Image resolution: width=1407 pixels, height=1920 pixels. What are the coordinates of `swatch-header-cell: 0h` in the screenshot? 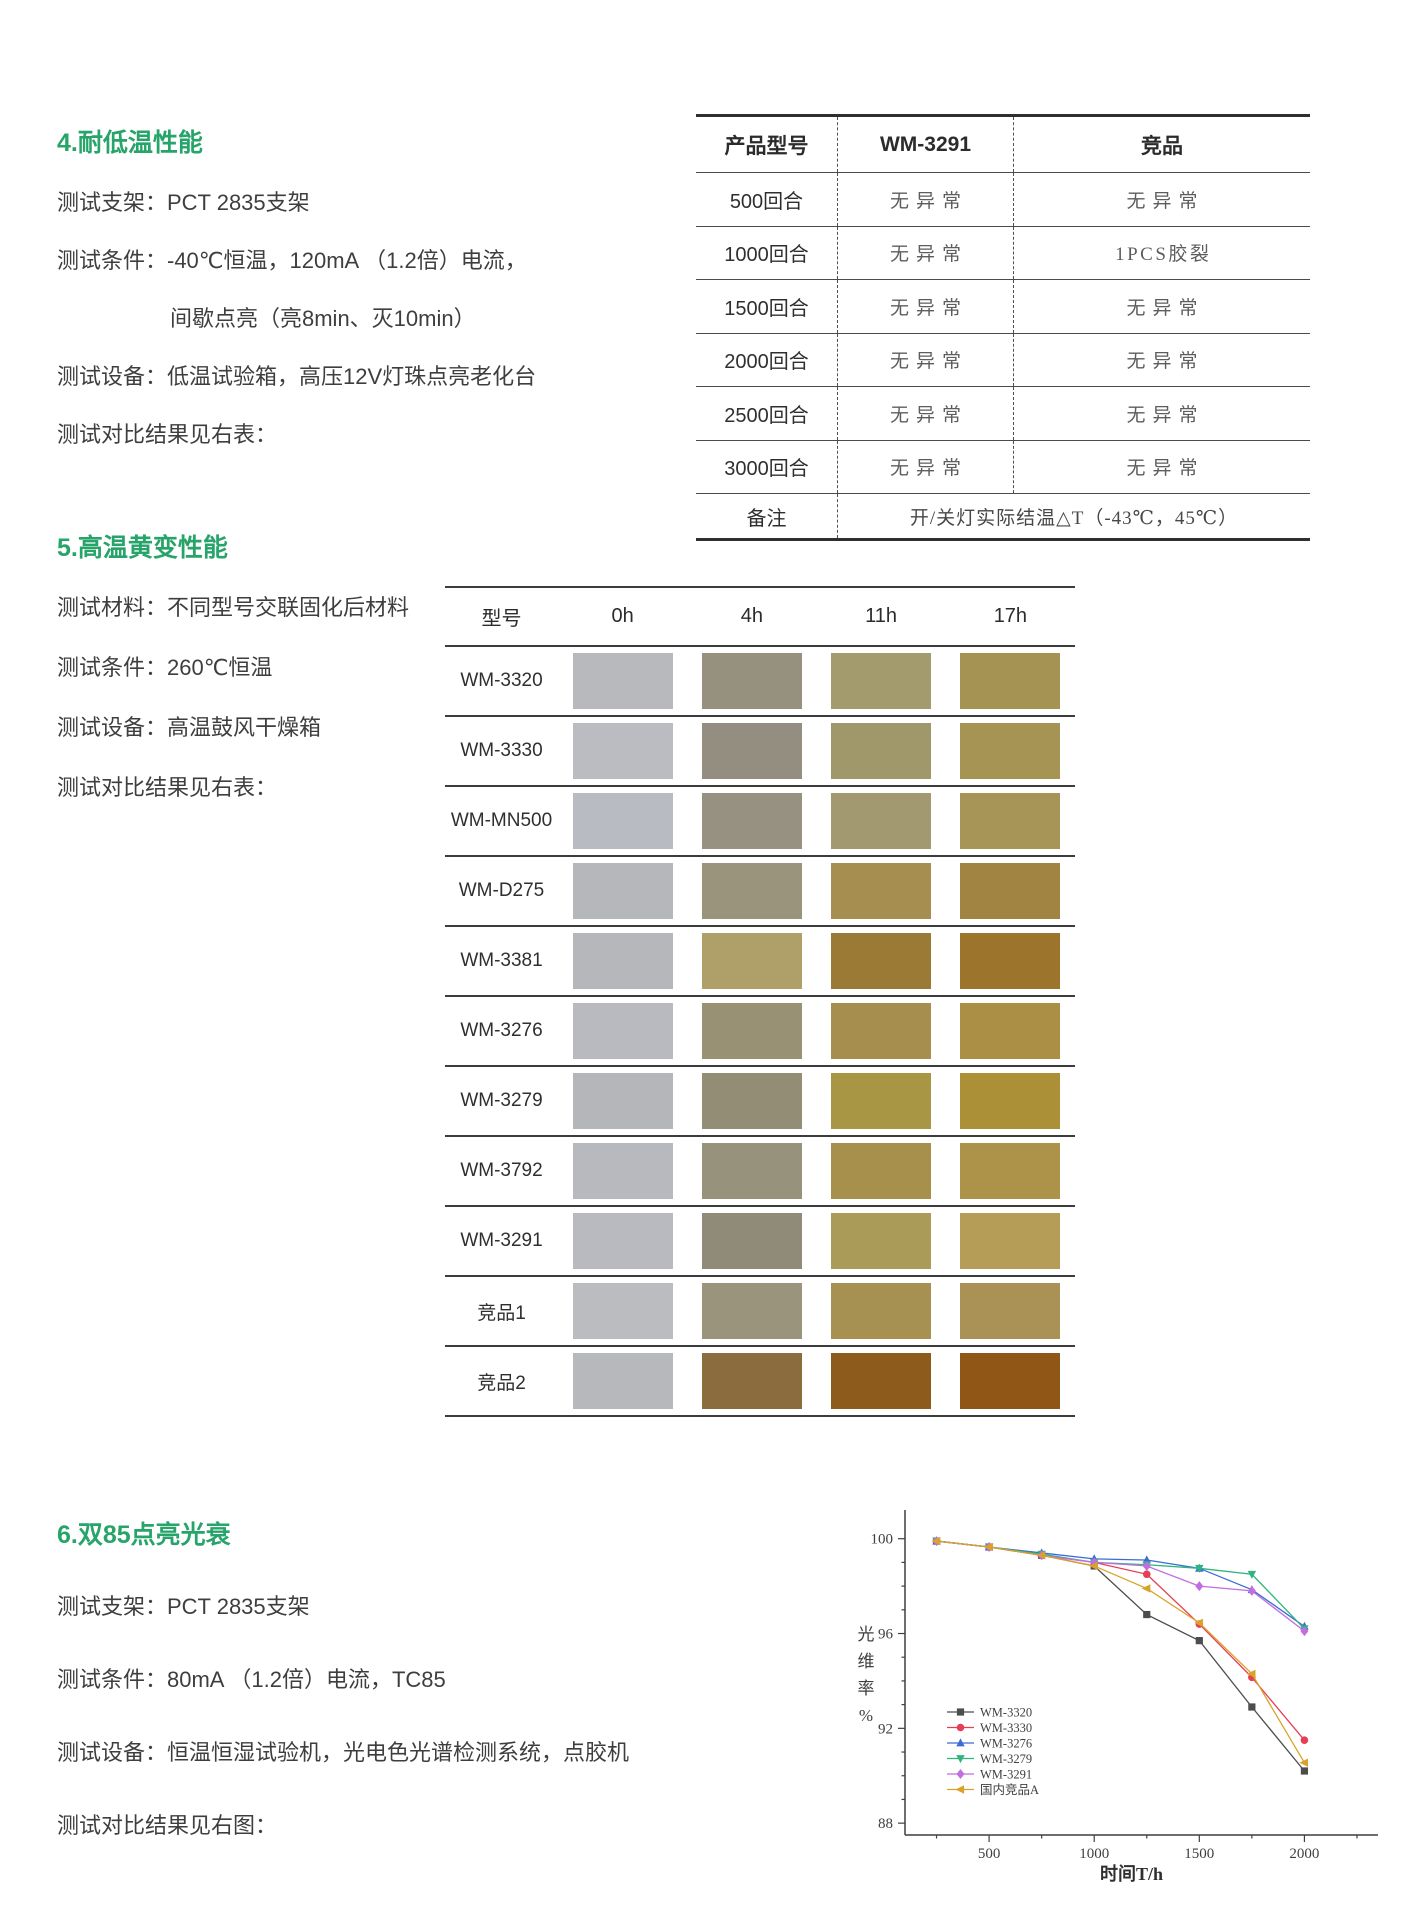 It's located at (622, 616).